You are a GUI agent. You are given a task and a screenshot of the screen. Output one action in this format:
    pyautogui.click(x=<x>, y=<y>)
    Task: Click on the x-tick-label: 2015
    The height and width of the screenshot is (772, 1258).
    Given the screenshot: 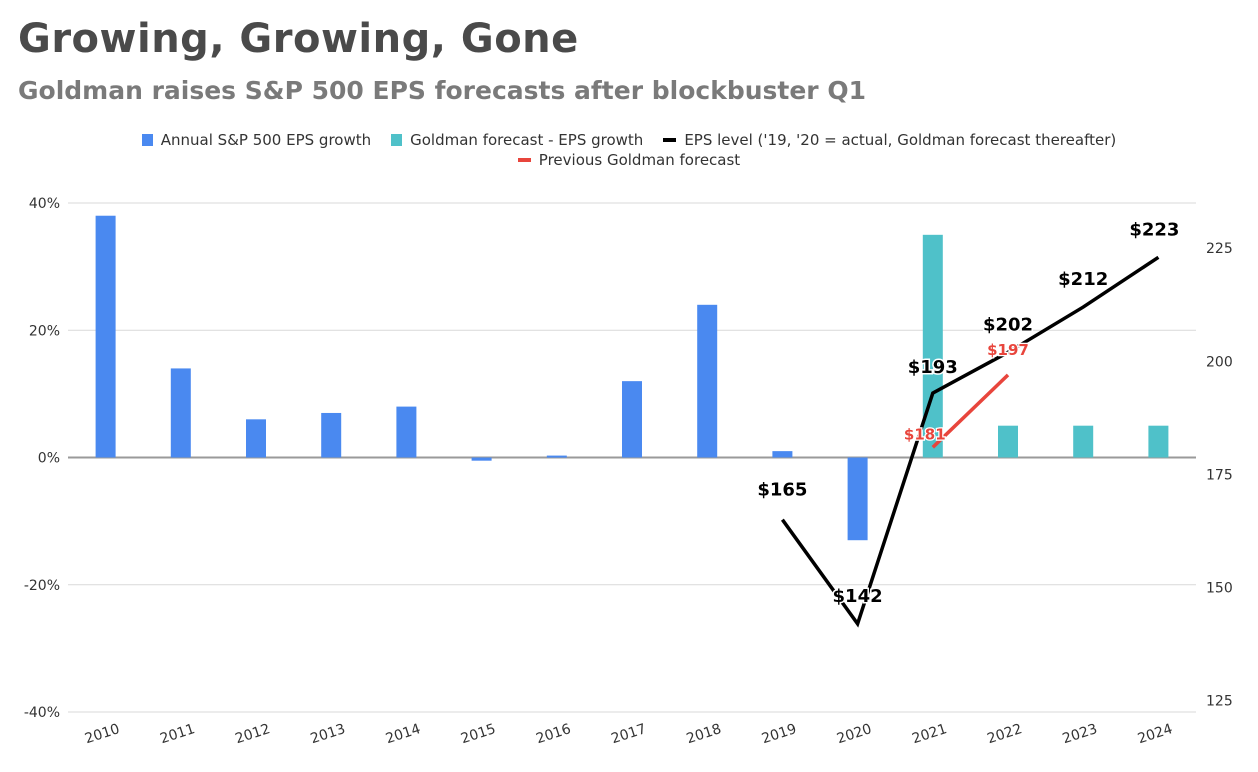 What is the action you would take?
    pyautogui.click(x=478, y=734)
    